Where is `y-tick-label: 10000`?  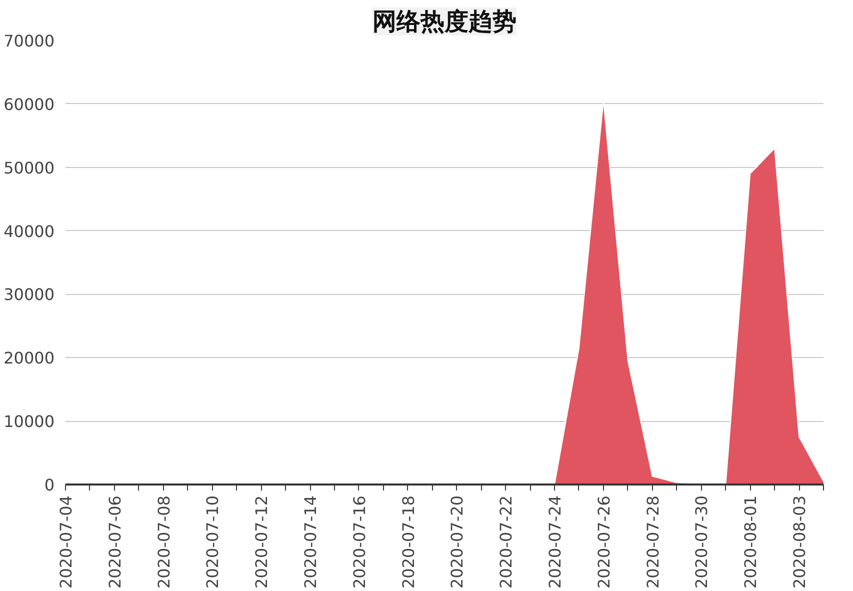 y-tick-label: 10000 is located at coordinates (29, 422).